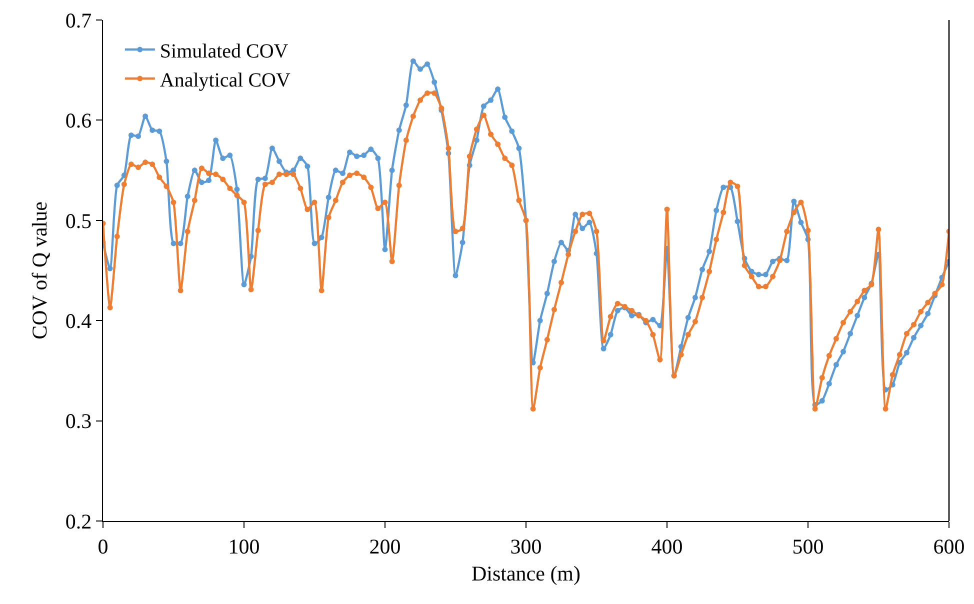 This screenshot has height=604, width=974. Describe the element at coordinates (244, 546) in the screenshot. I see `x-tick-label: 100` at that location.